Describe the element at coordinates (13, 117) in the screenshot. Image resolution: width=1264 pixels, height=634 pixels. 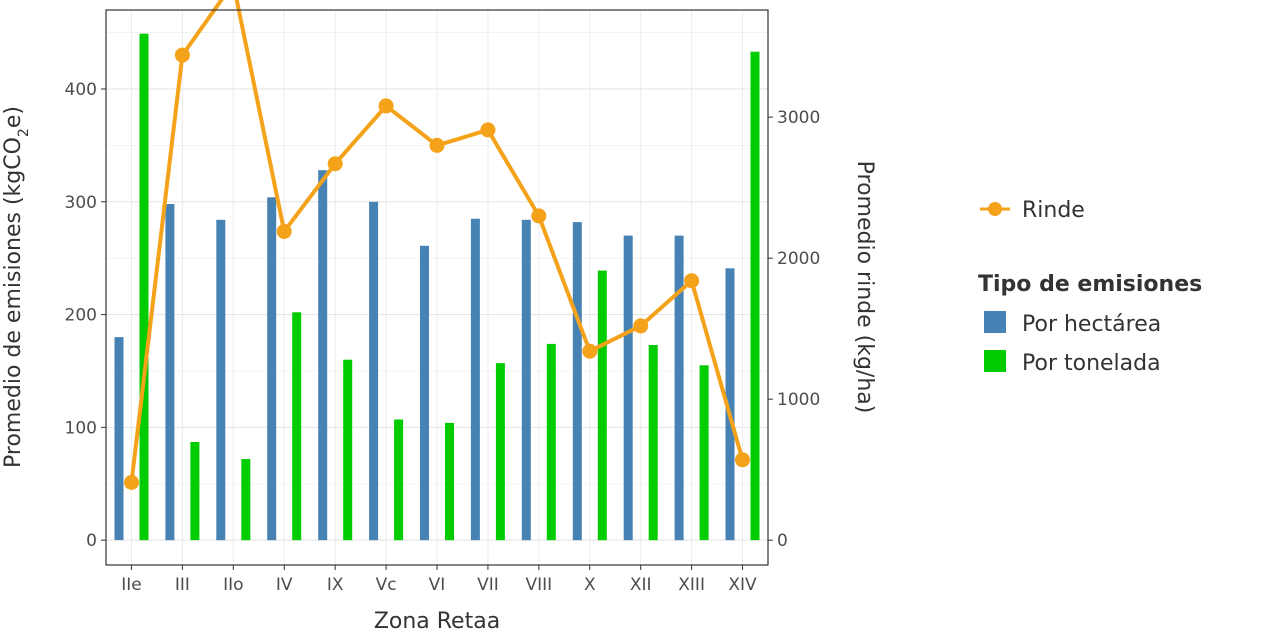
I see `y-axis-left-title-end: e)` at that location.